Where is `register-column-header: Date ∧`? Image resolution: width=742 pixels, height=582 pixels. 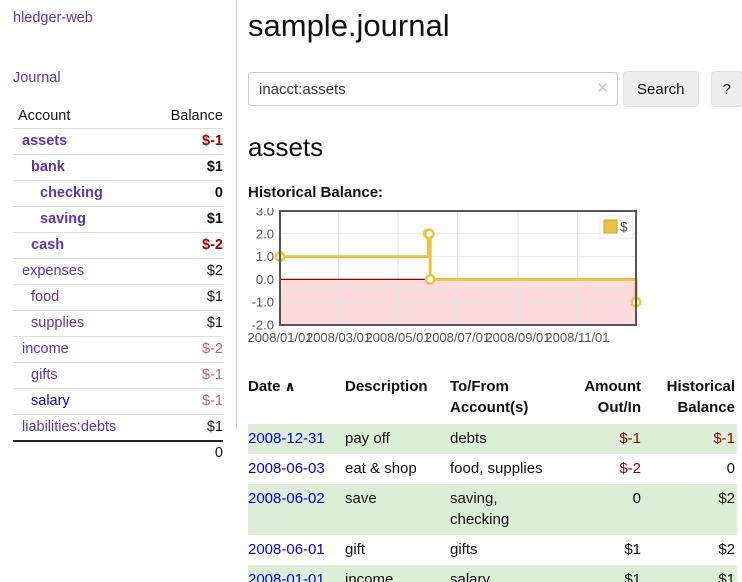 register-column-header: Date ∧ is located at coordinates (272, 386).